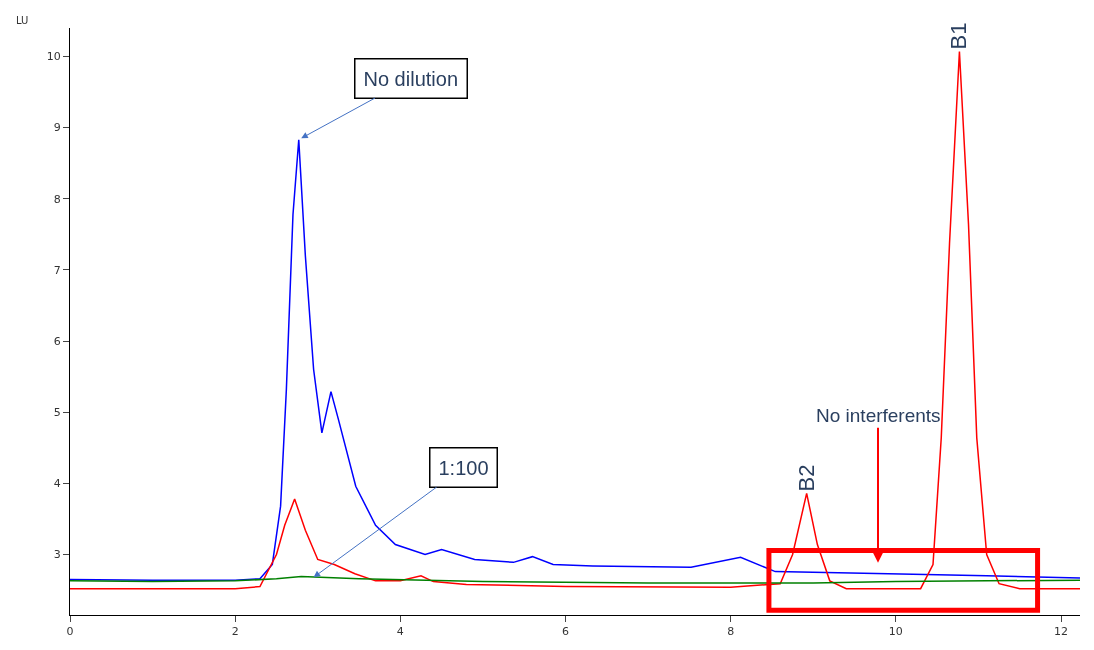 Image resolution: width=1094 pixels, height=650 pixels. Describe the element at coordinates (565, 632) in the screenshot. I see `x-tick-label: 6` at that location.